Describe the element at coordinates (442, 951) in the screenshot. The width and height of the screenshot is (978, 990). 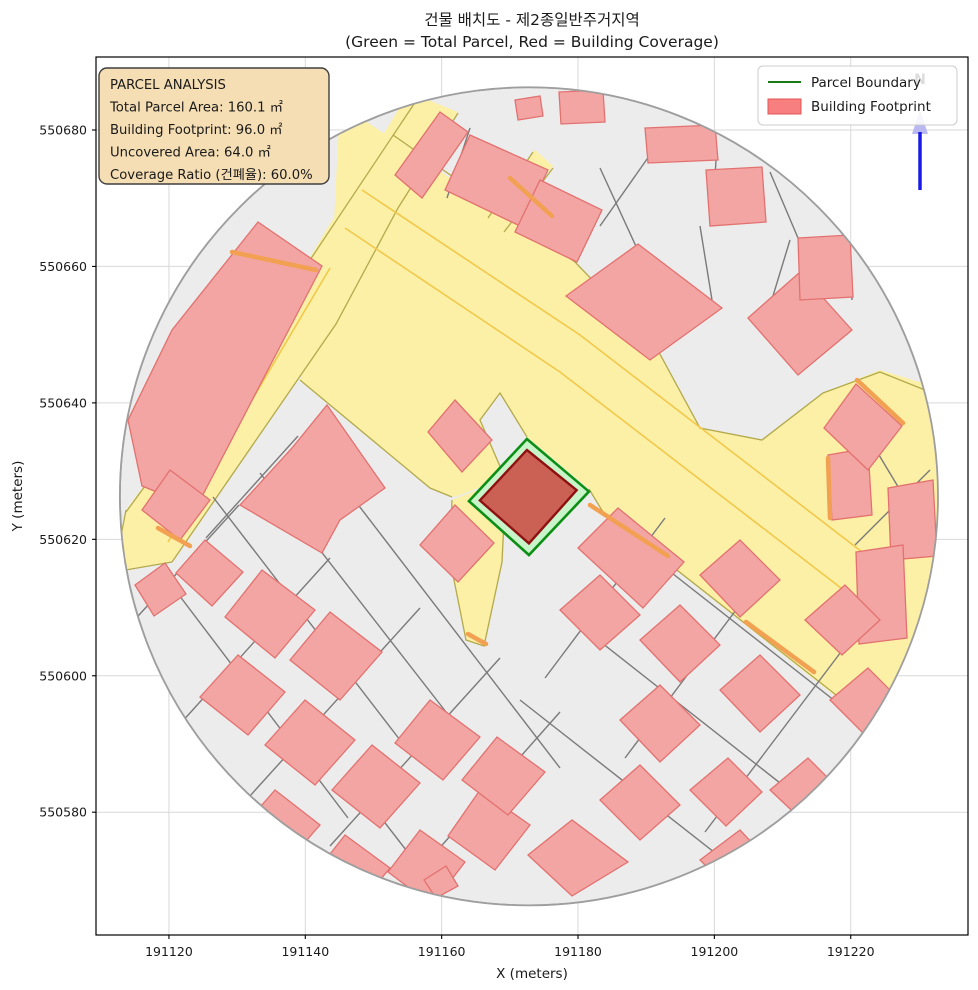
I see `x-tick-label: 191160` at that location.